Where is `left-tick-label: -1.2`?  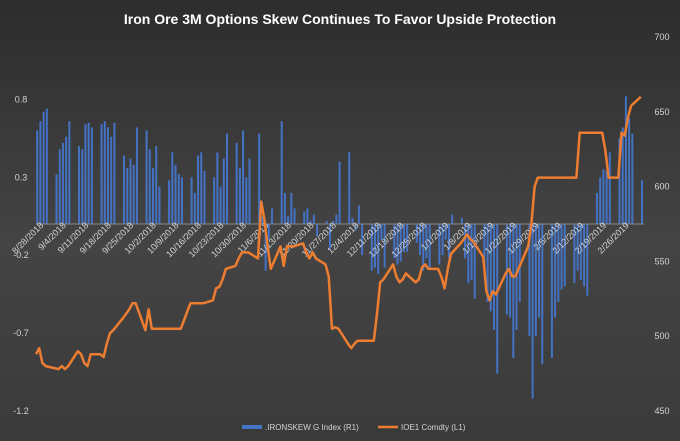 left-tick-label: -1.2 is located at coordinates (21, 411).